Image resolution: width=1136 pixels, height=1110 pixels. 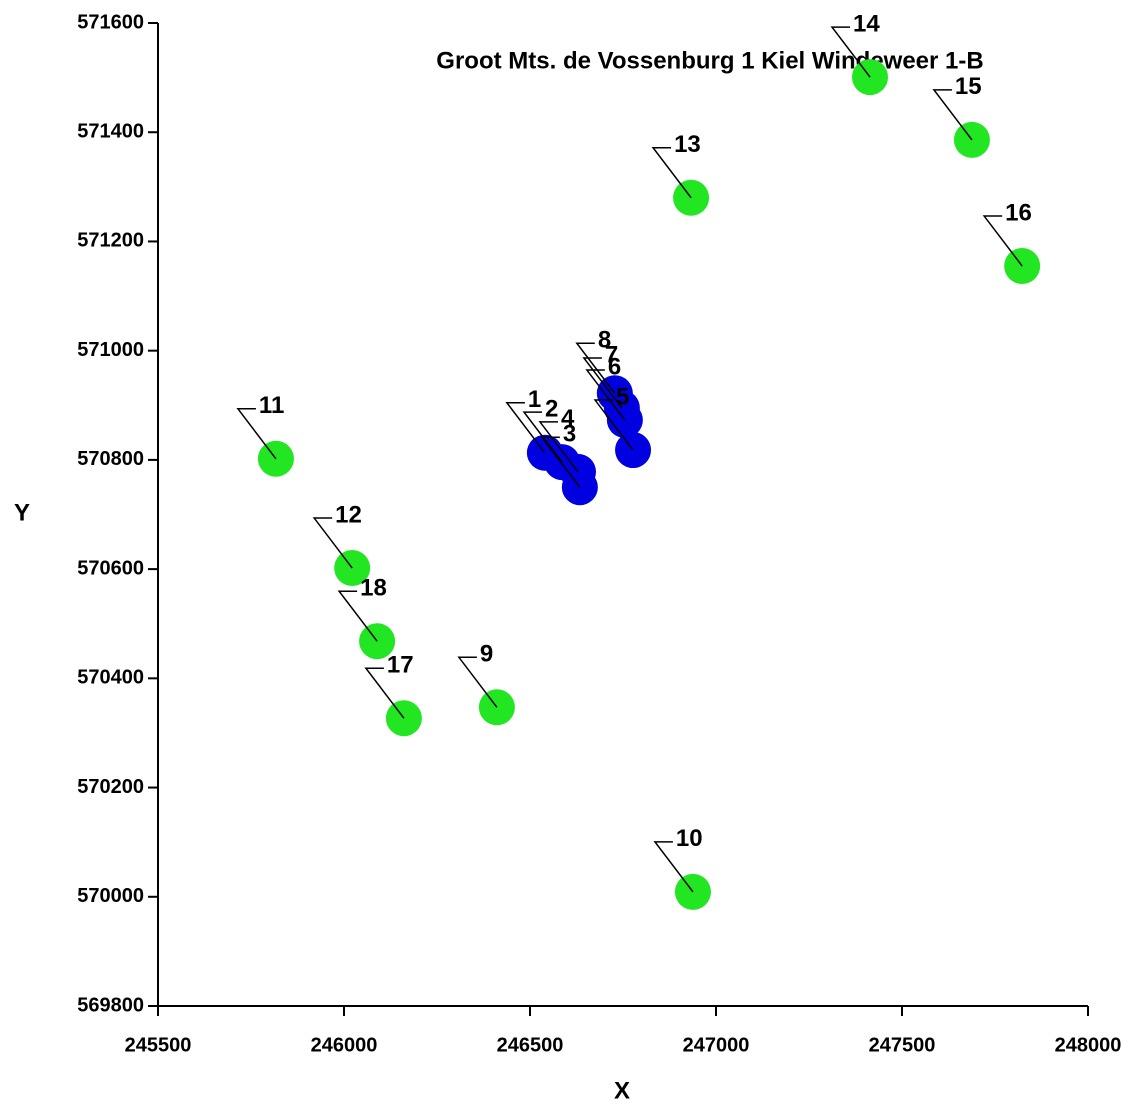 I want to click on x-tick-label: 248000, so click(x=1088, y=1045).